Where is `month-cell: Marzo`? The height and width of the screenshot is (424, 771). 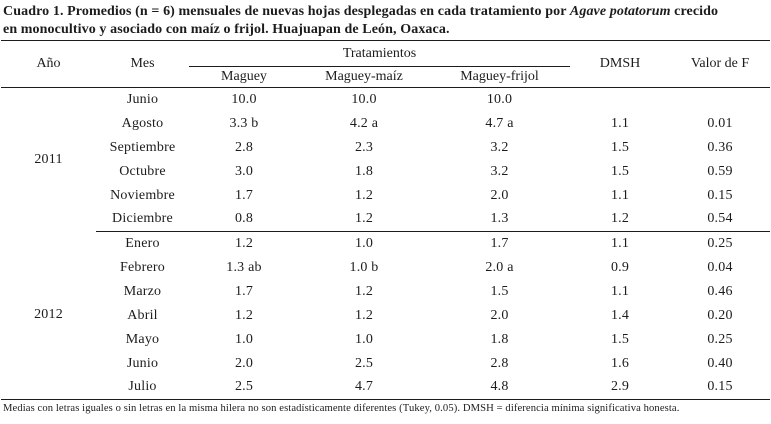
month-cell: Marzo is located at coordinates (142, 291).